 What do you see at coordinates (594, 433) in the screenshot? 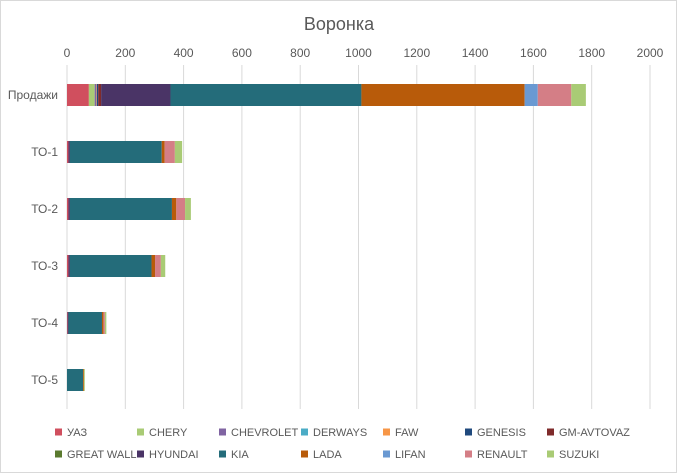
I see `legend-label: GM-AVTOVAZ` at bounding box center [594, 433].